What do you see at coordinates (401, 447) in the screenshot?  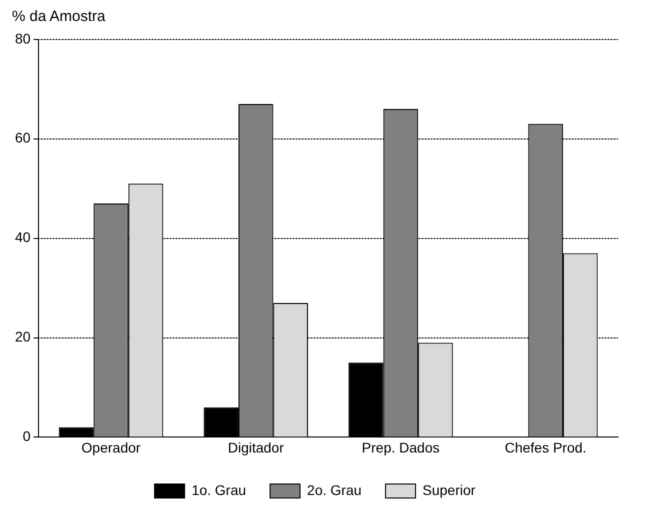 I see `x-tick-label: Prep. Dados` at bounding box center [401, 447].